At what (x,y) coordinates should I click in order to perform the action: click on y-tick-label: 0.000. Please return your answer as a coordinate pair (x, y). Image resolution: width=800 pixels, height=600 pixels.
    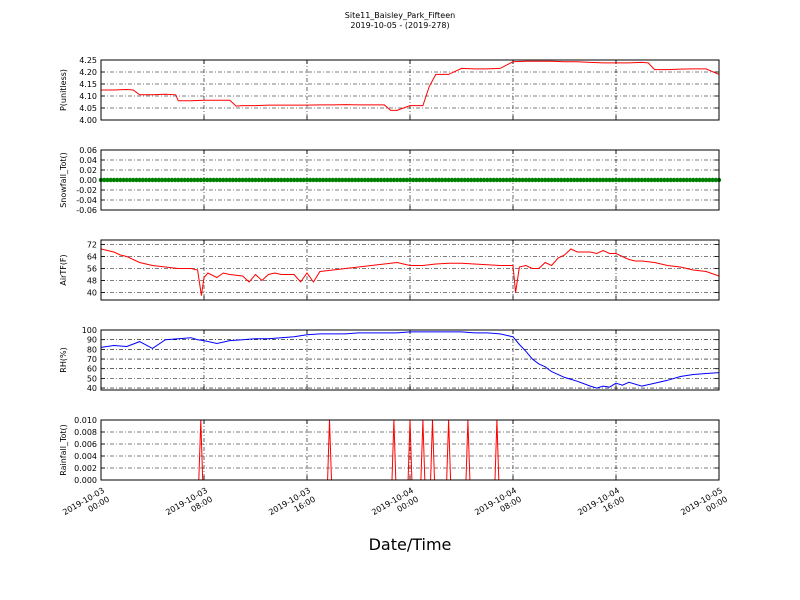
    Looking at the image, I should click on (85, 480).